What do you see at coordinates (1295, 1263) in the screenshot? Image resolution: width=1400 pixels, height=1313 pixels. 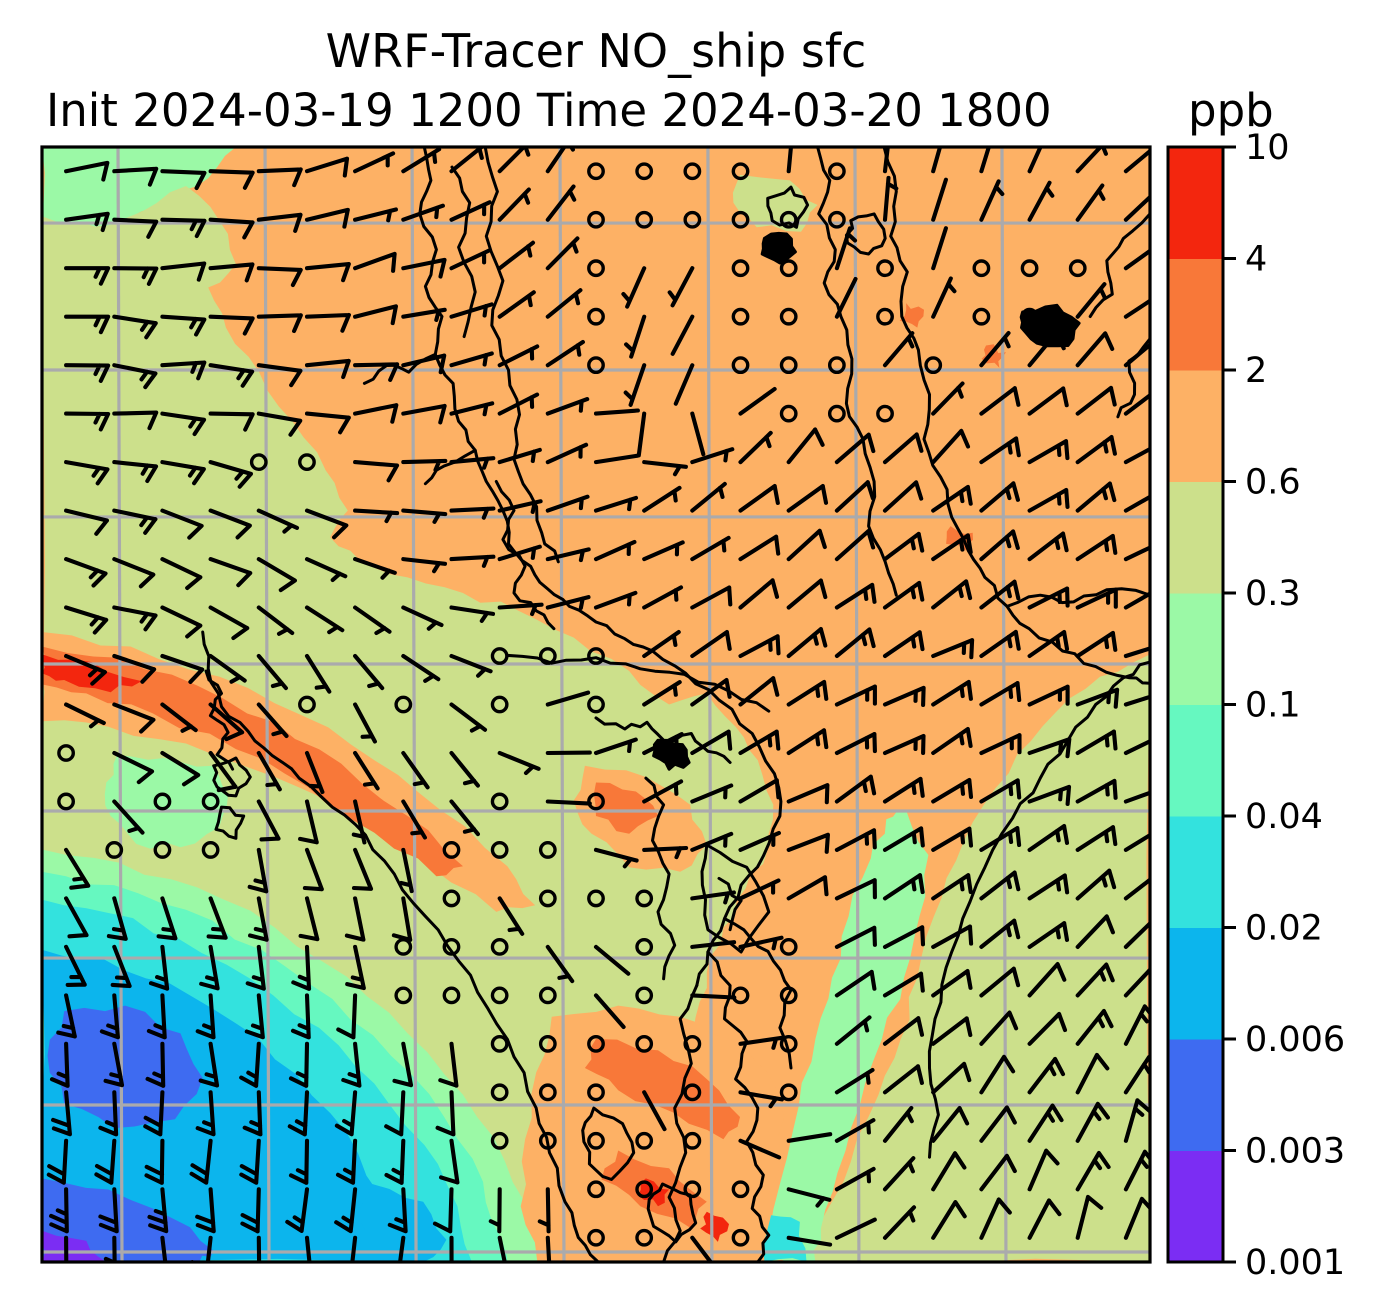 I see `colorbar-tick-label: 0.001` at bounding box center [1295, 1263].